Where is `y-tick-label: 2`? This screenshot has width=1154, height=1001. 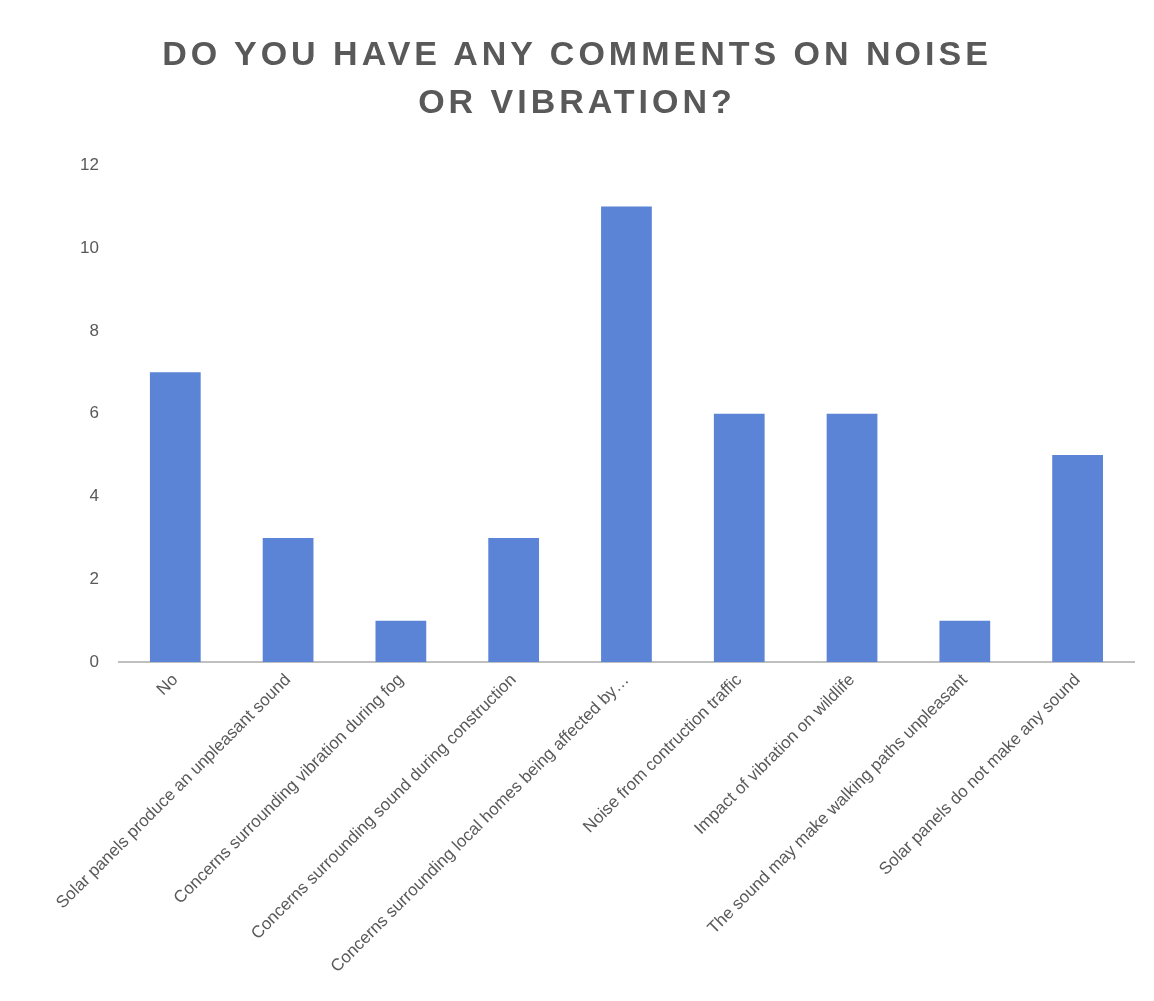
y-tick-label: 2 is located at coordinates (94, 579).